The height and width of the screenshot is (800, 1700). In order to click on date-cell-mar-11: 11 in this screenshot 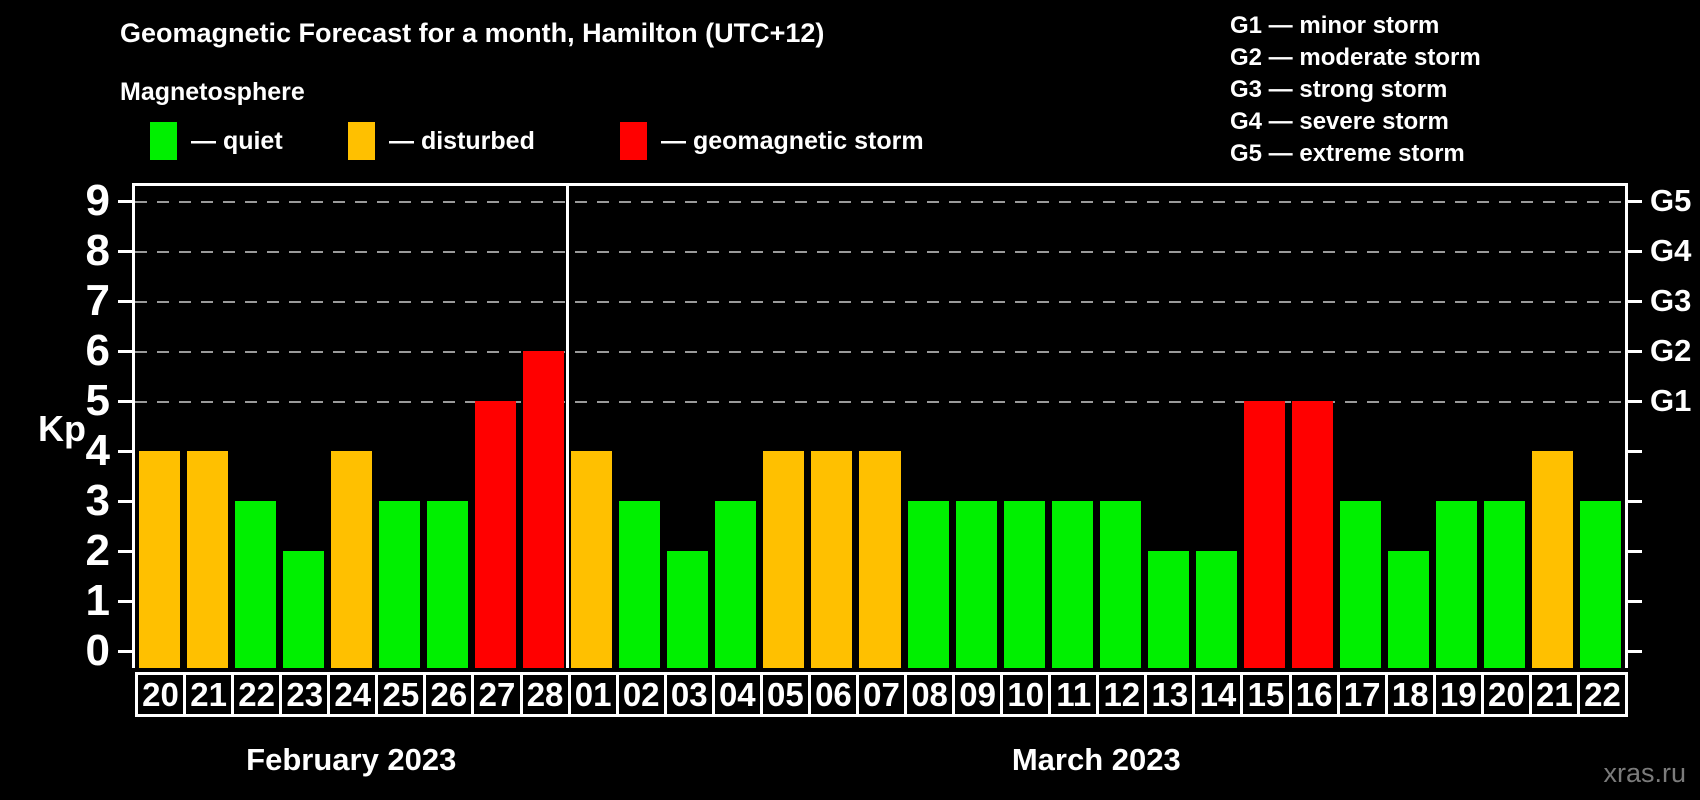, I will do `click(1074, 694)`.